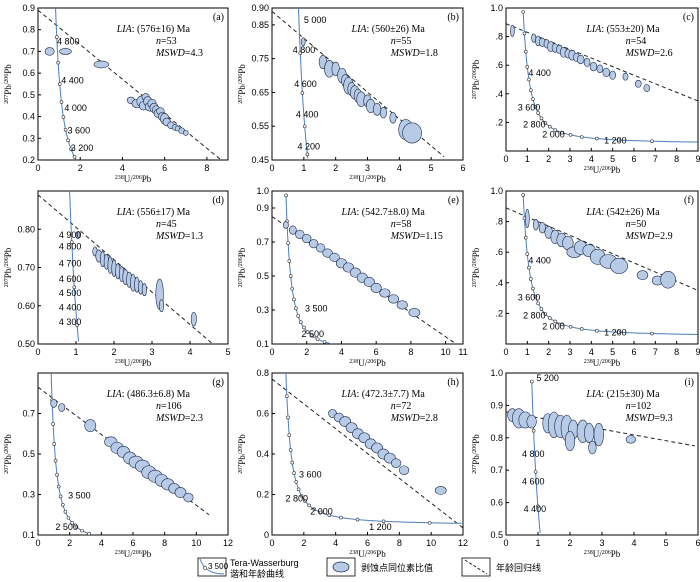 The image size is (700, 582). Describe the element at coordinates (266, 535) in the screenshot. I see `y-tick-label: 0` at that location.